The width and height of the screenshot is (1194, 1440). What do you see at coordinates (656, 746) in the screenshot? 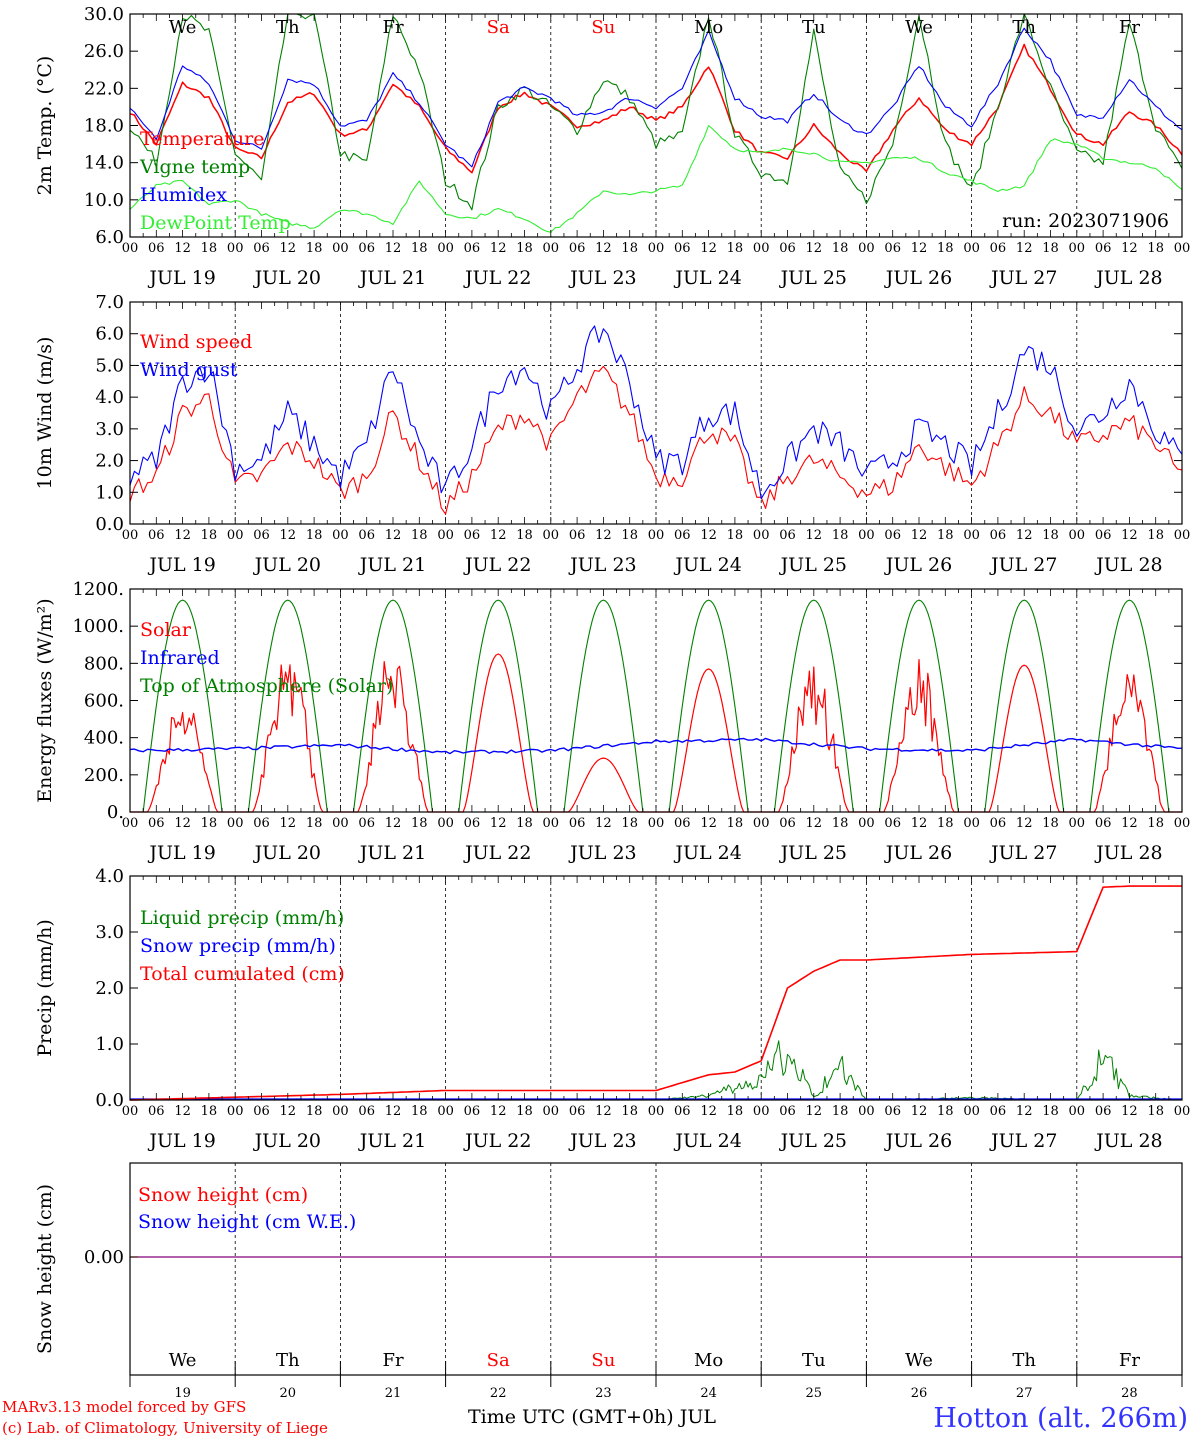
I see `series-line-infrared` at bounding box center [656, 746].